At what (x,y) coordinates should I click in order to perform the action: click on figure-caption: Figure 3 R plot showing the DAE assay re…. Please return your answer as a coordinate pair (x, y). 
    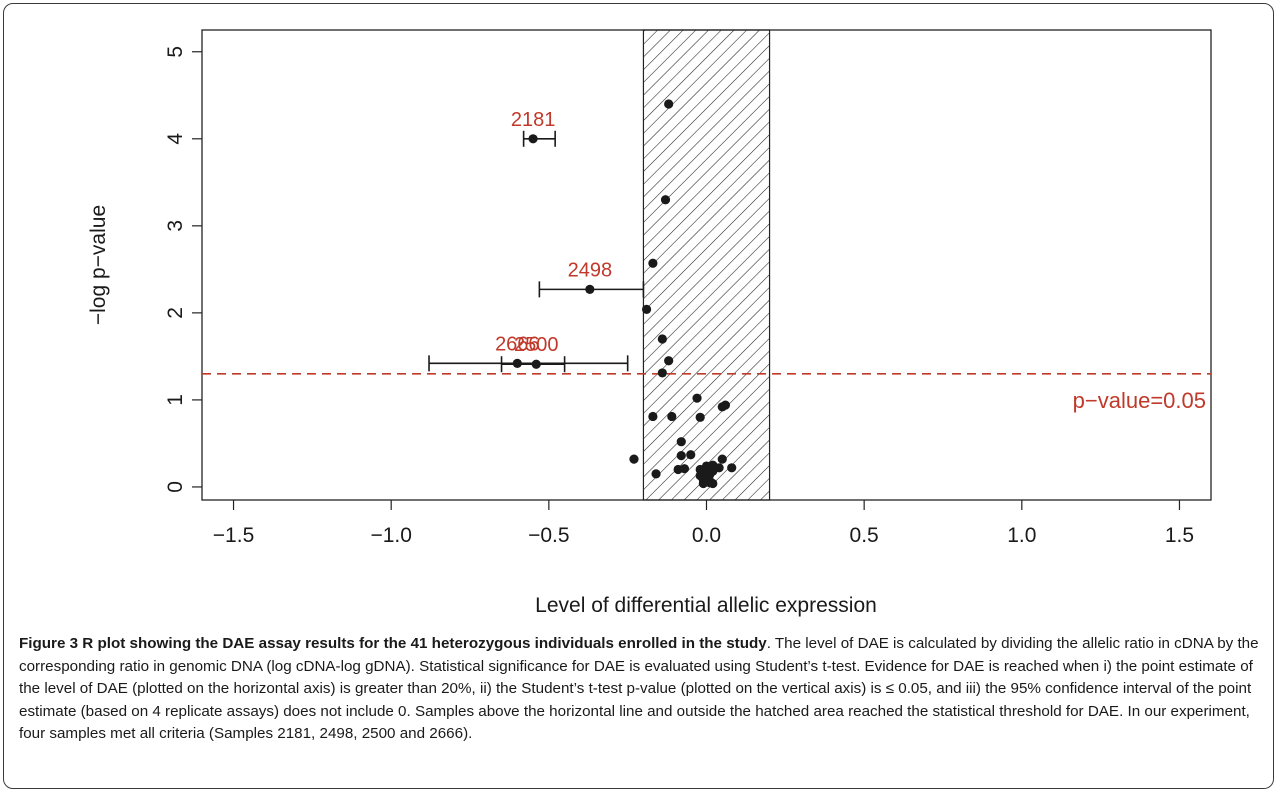
    Looking at the image, I should click on (643, 689).